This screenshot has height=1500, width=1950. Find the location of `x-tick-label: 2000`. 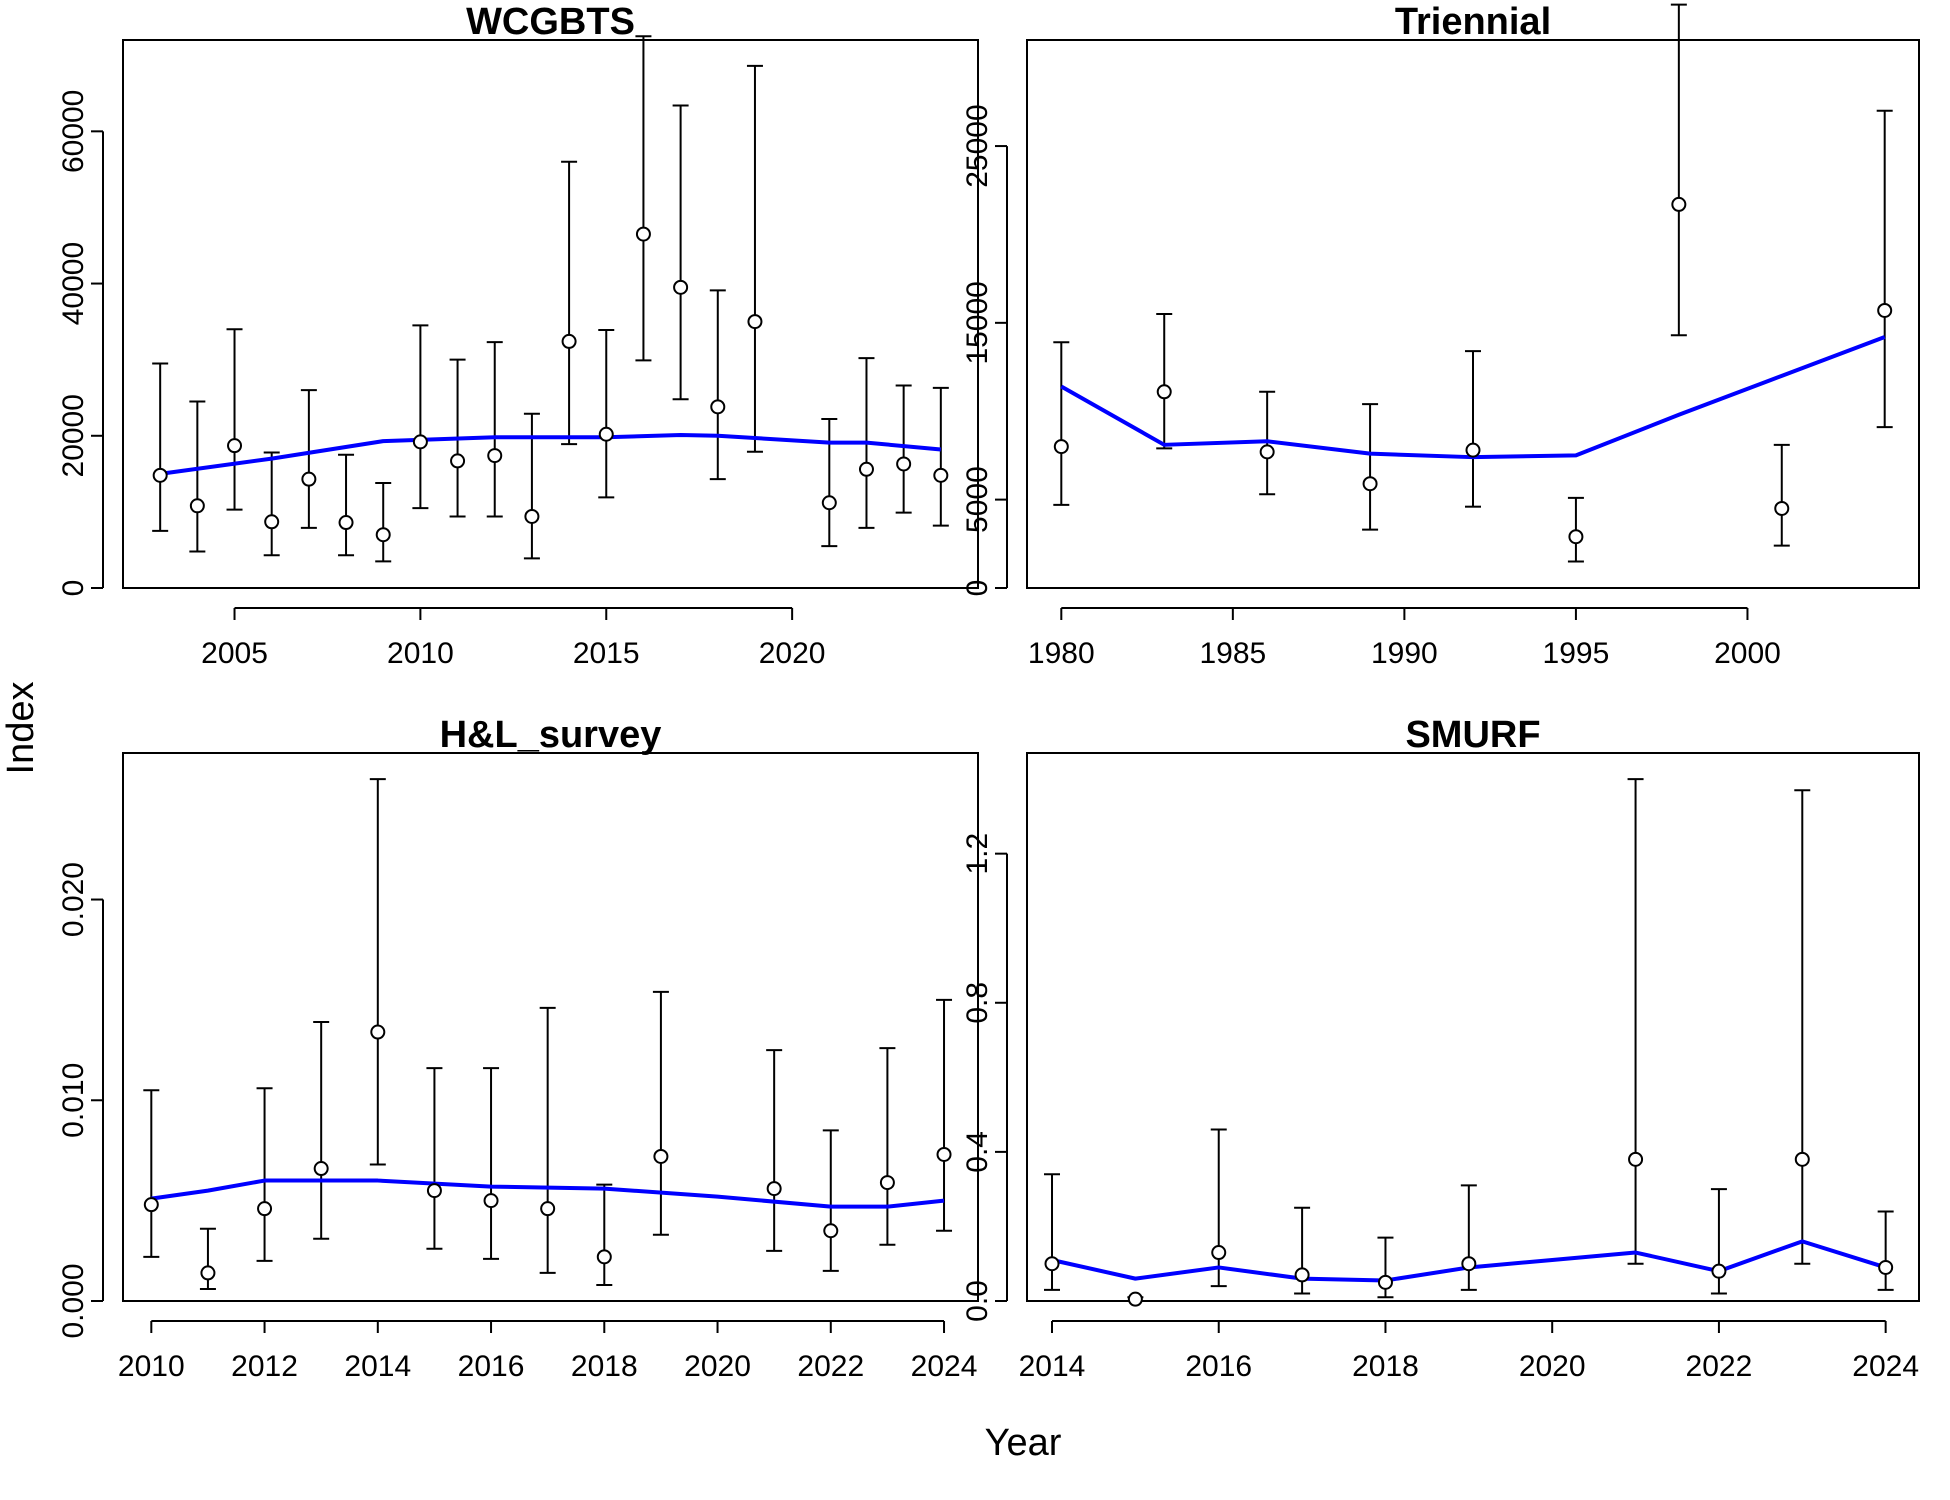

x-tick-label: 2000 is located at coordinates (1747, 653).